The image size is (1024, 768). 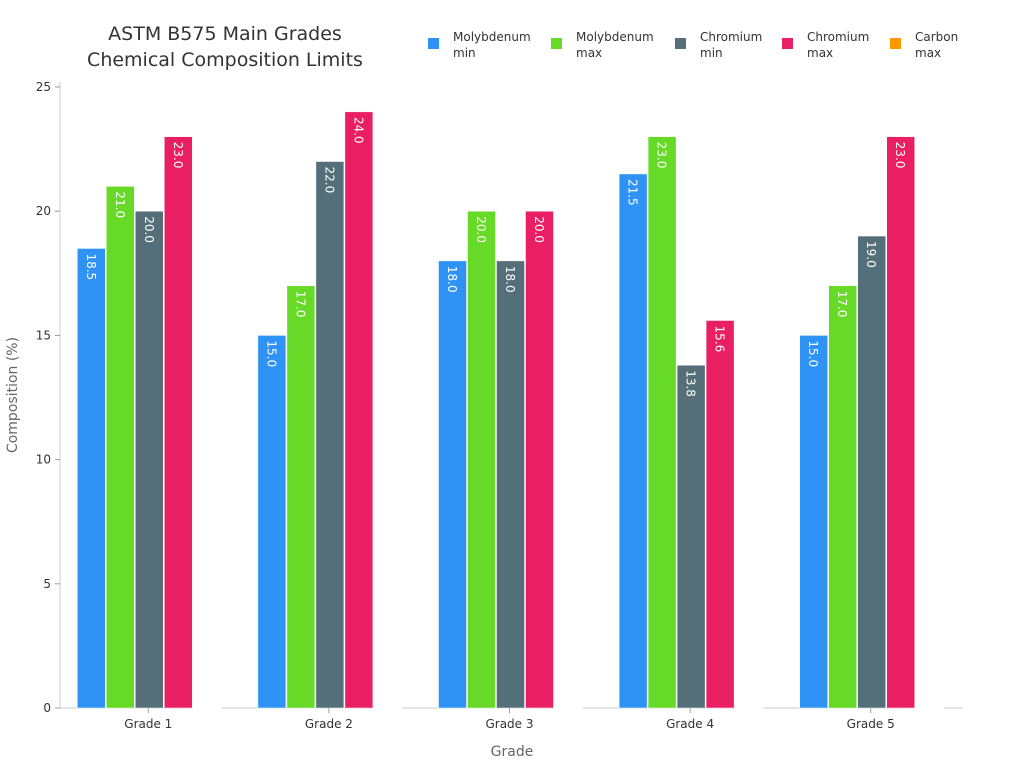 I want to click on x-tick-label: Grade 4, so click(x=690, y=724).